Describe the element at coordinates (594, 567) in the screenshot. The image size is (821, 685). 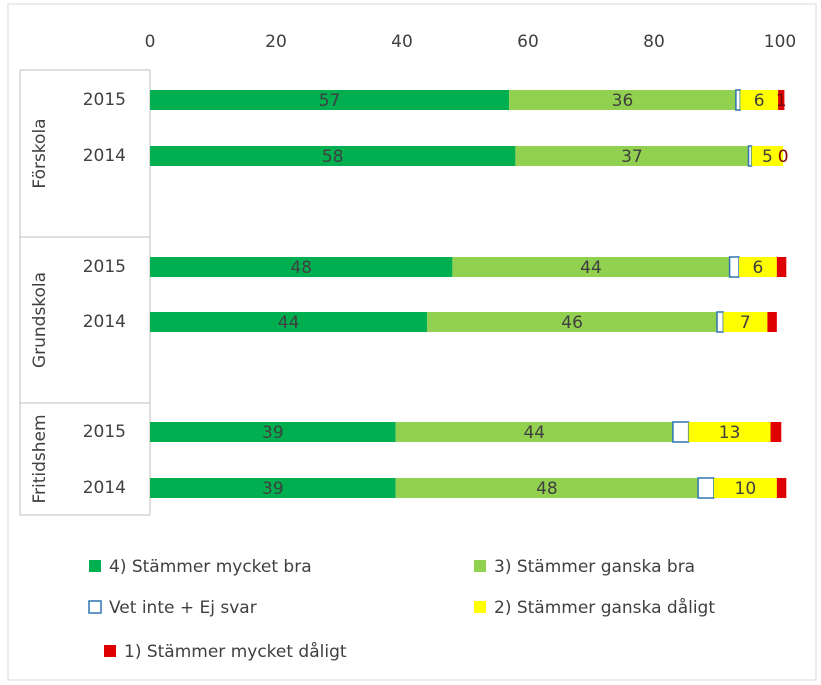
I see `legend-label: 3) Stämmer ganska bra` at that location.